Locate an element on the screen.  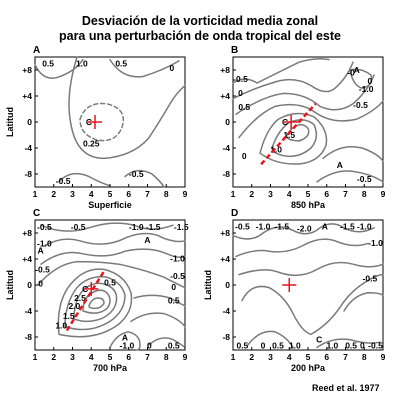
contour-group is located at coordinates (308, 286).